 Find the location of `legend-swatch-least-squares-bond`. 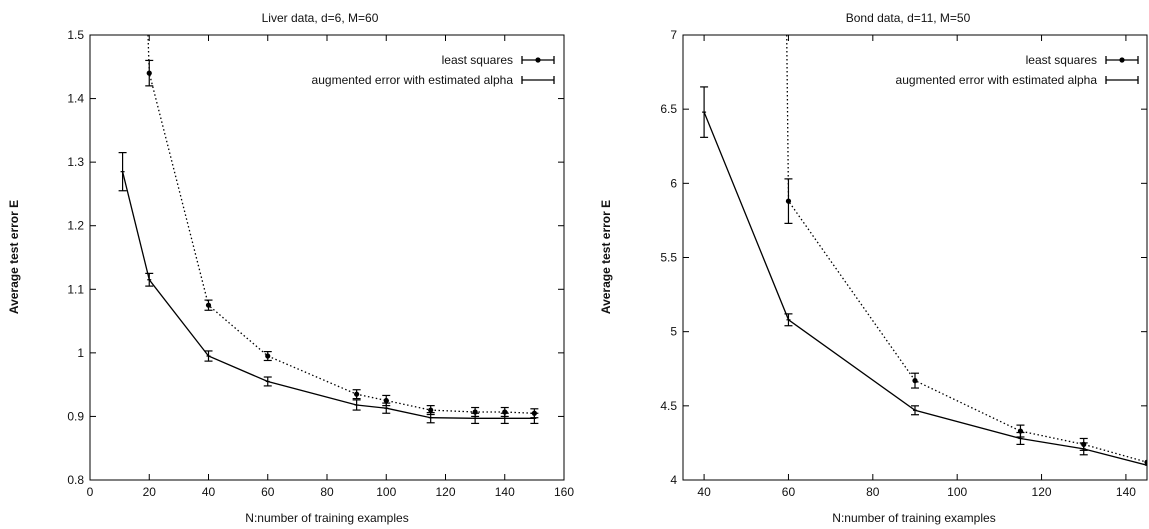

legend-swatch-least-squares-bond is located at coordinates (1122, 60).